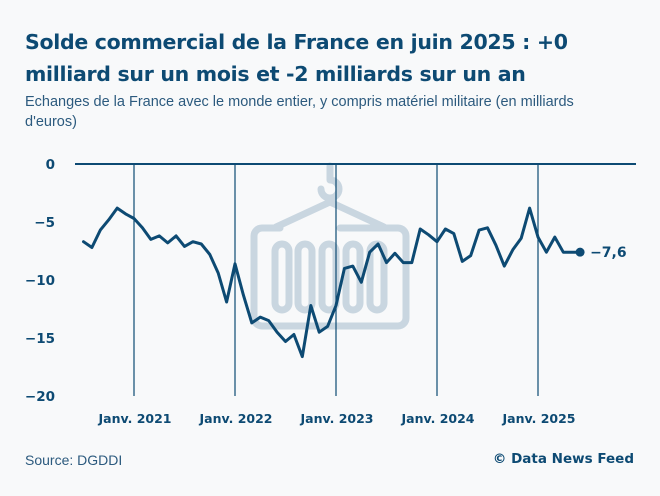 The height and width of the screenshot is (496, 660). What do you see at coordinates (563, 459) in the screenshot?
I see `copyright-credit: © Data News Feed` at bounding box center [563, 459].